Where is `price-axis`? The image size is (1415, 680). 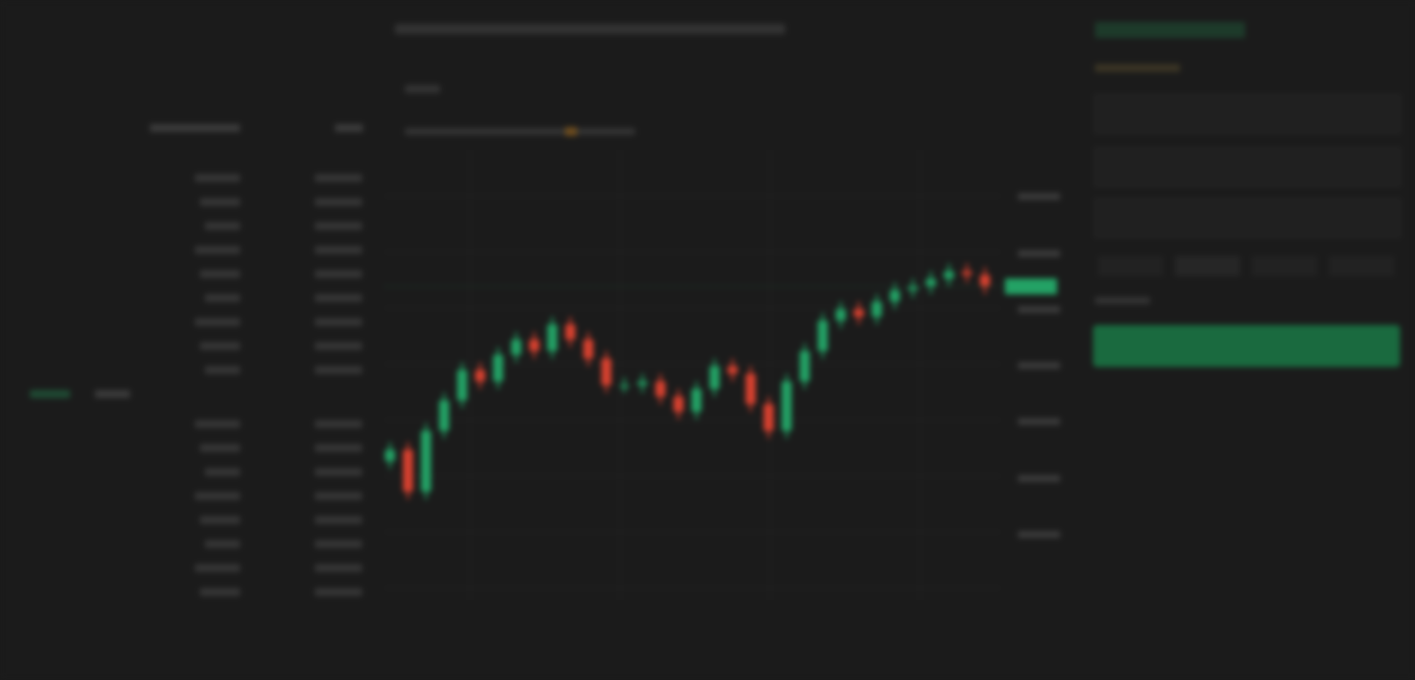
price-axis is located at coordinates (1039, 365).